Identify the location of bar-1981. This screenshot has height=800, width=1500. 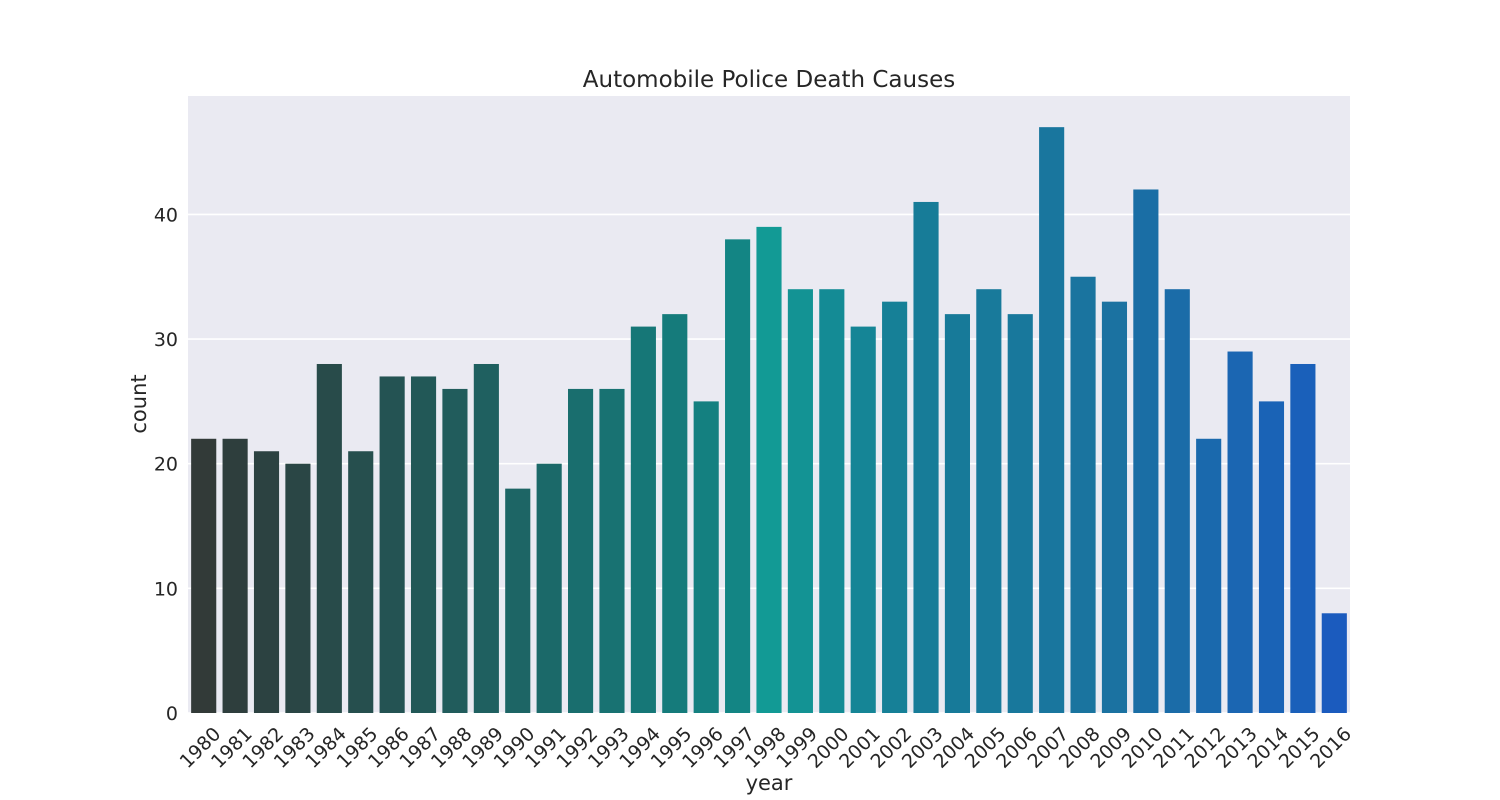
(235, 575).